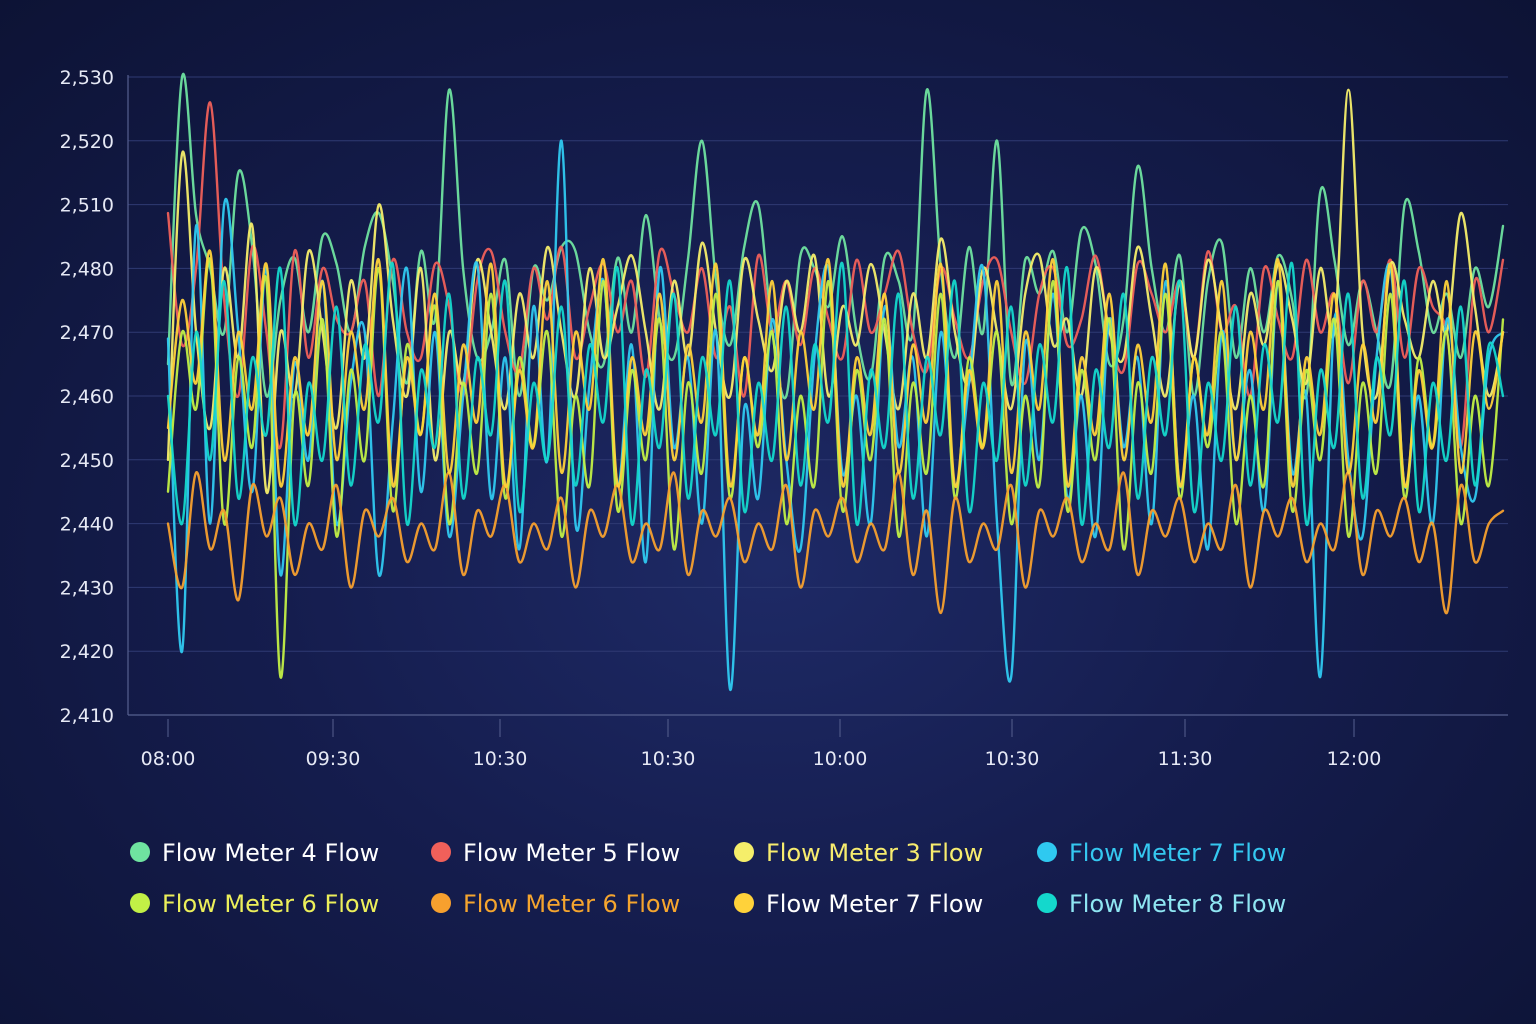 This screenshot has height=1024, width=1536. I want to click on legend-label: Flow Meter 4 Flow, so click(270, 853).